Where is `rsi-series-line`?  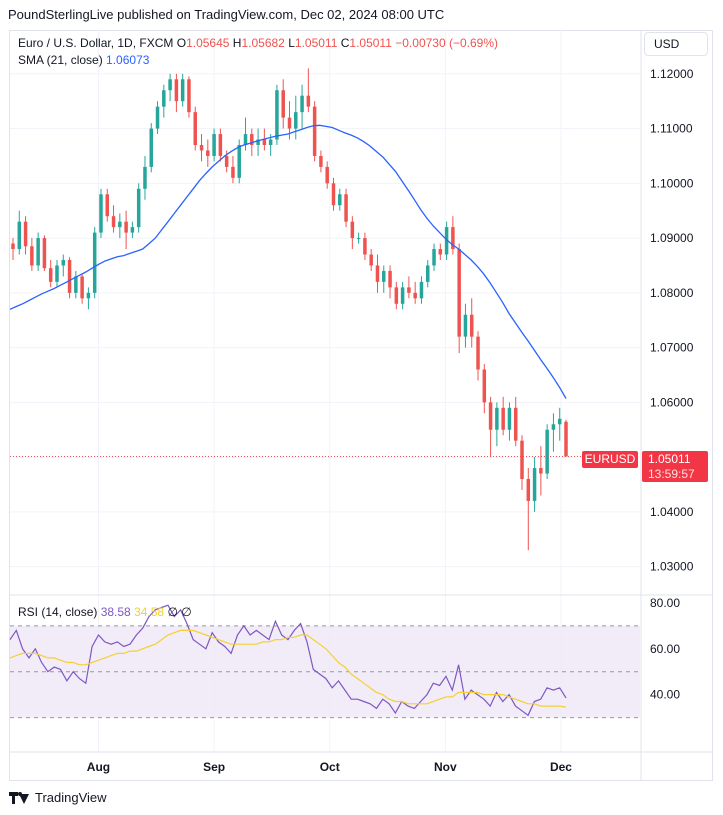
rsi-series-line is located at coordinates (288, 660).